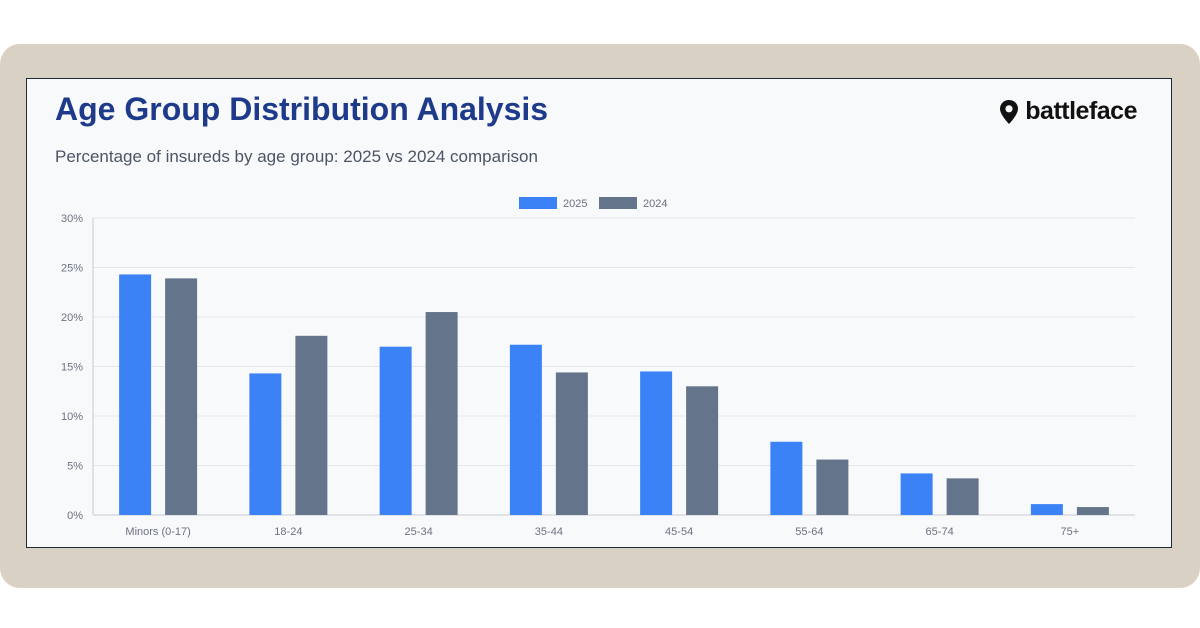  Describe the element at coordinates (679, 532) in the screenshot. I see `x-tick-label: 45-54` at that location.